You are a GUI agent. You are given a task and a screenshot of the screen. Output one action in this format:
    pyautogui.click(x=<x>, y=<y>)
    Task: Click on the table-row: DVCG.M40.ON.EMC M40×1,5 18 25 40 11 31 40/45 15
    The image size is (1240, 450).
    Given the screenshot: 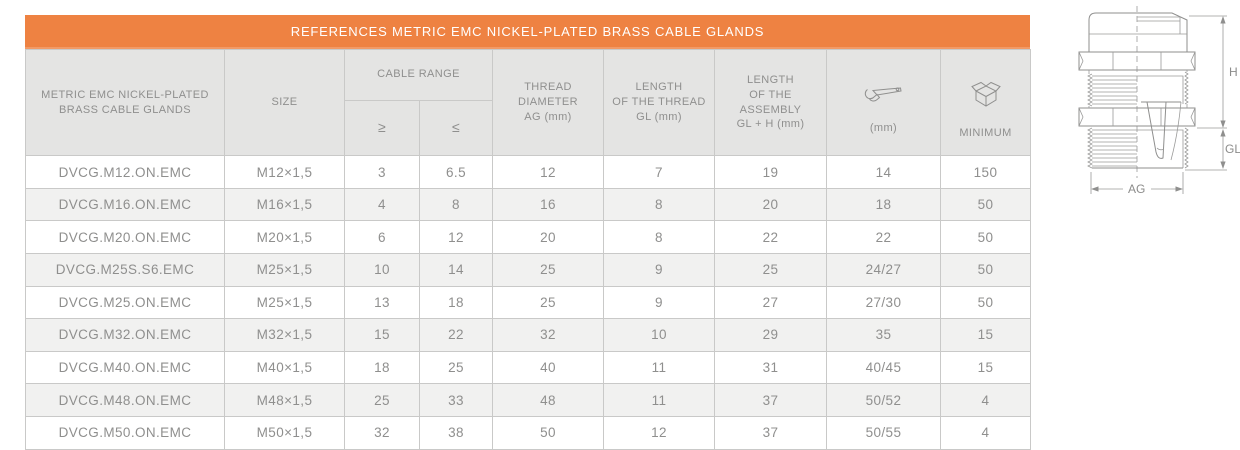 What is the action you would take?
    pyautogui.click(x=528, y=367)
    